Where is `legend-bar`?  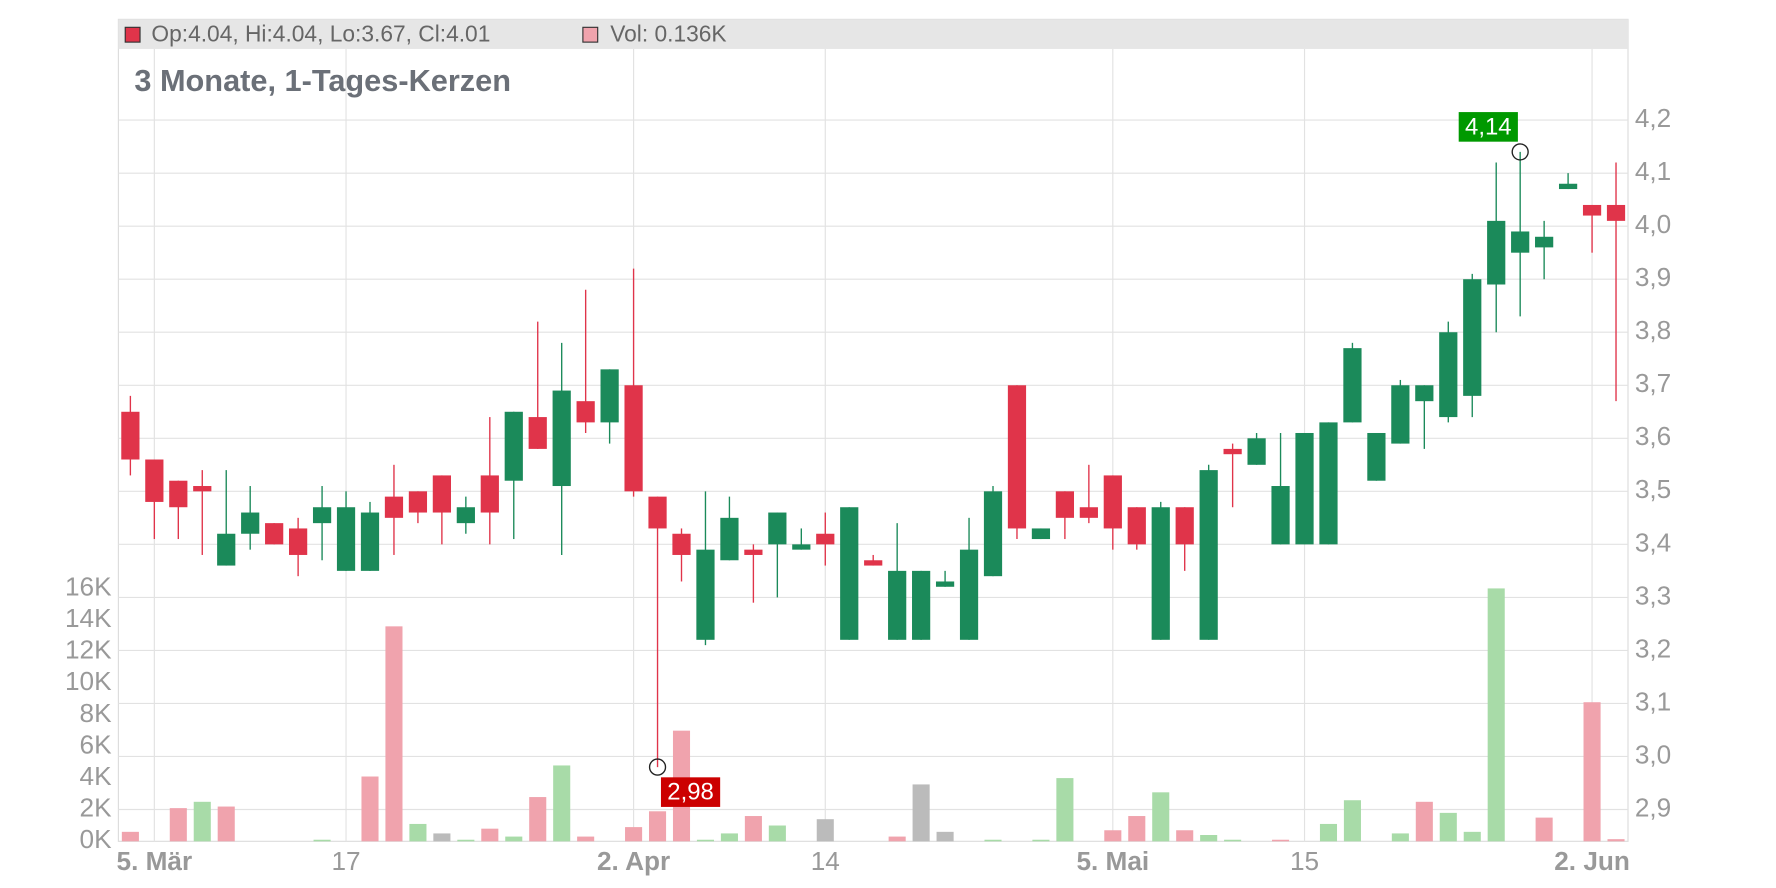
legend-bar is located at coordinates (873, 34).